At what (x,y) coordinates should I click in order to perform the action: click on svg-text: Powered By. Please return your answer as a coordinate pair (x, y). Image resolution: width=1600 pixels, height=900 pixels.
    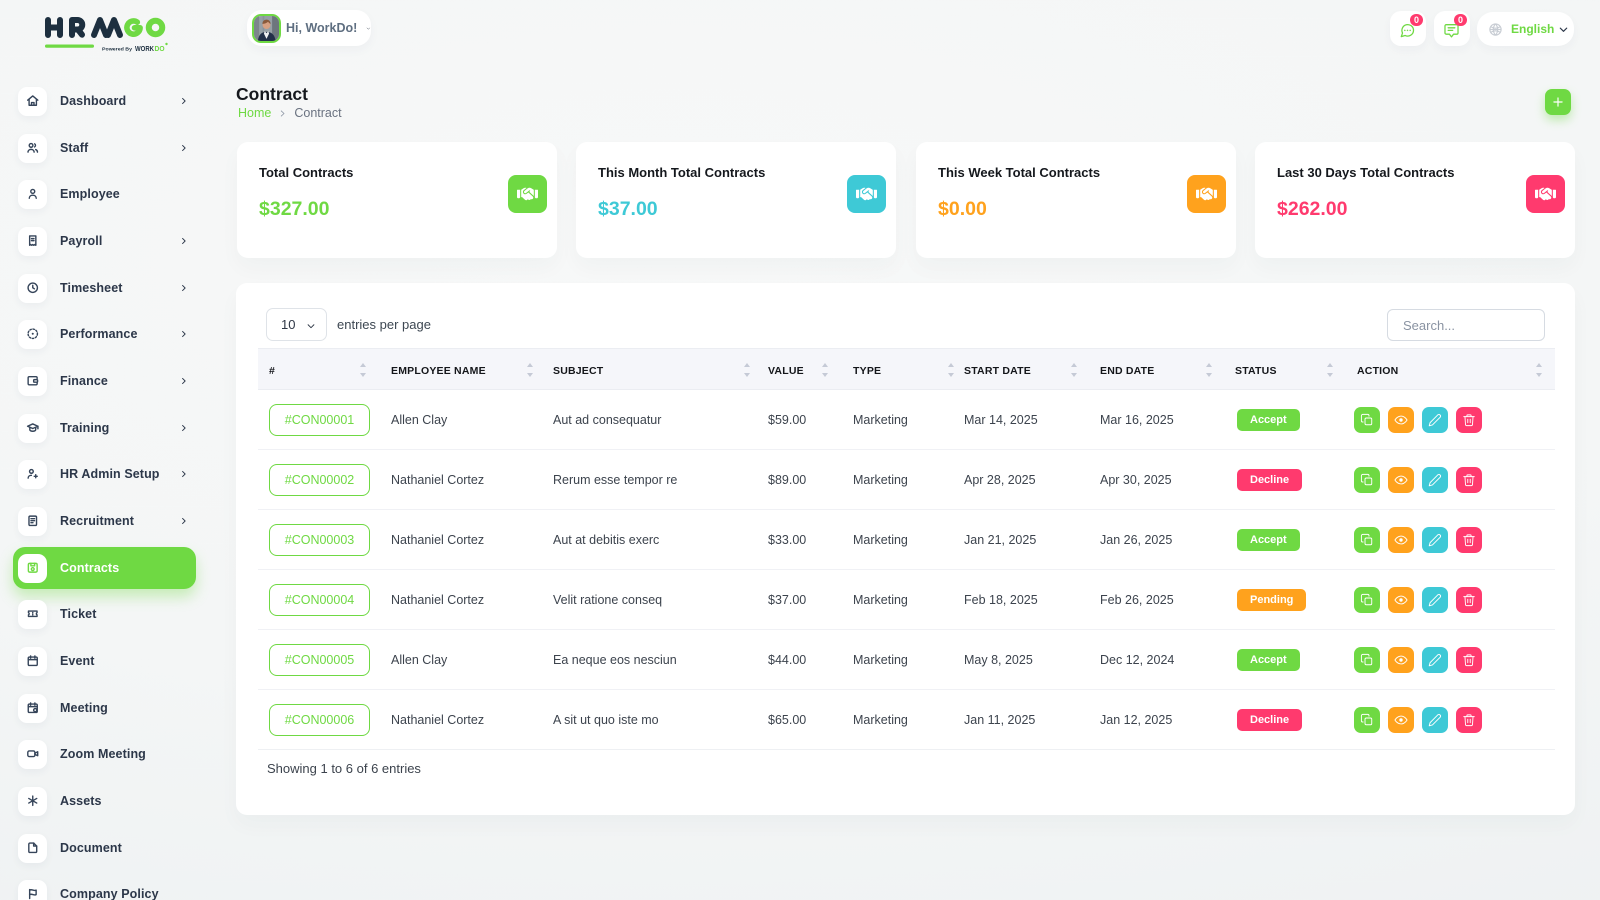
    Looking at the image, I should click on (117, 49).